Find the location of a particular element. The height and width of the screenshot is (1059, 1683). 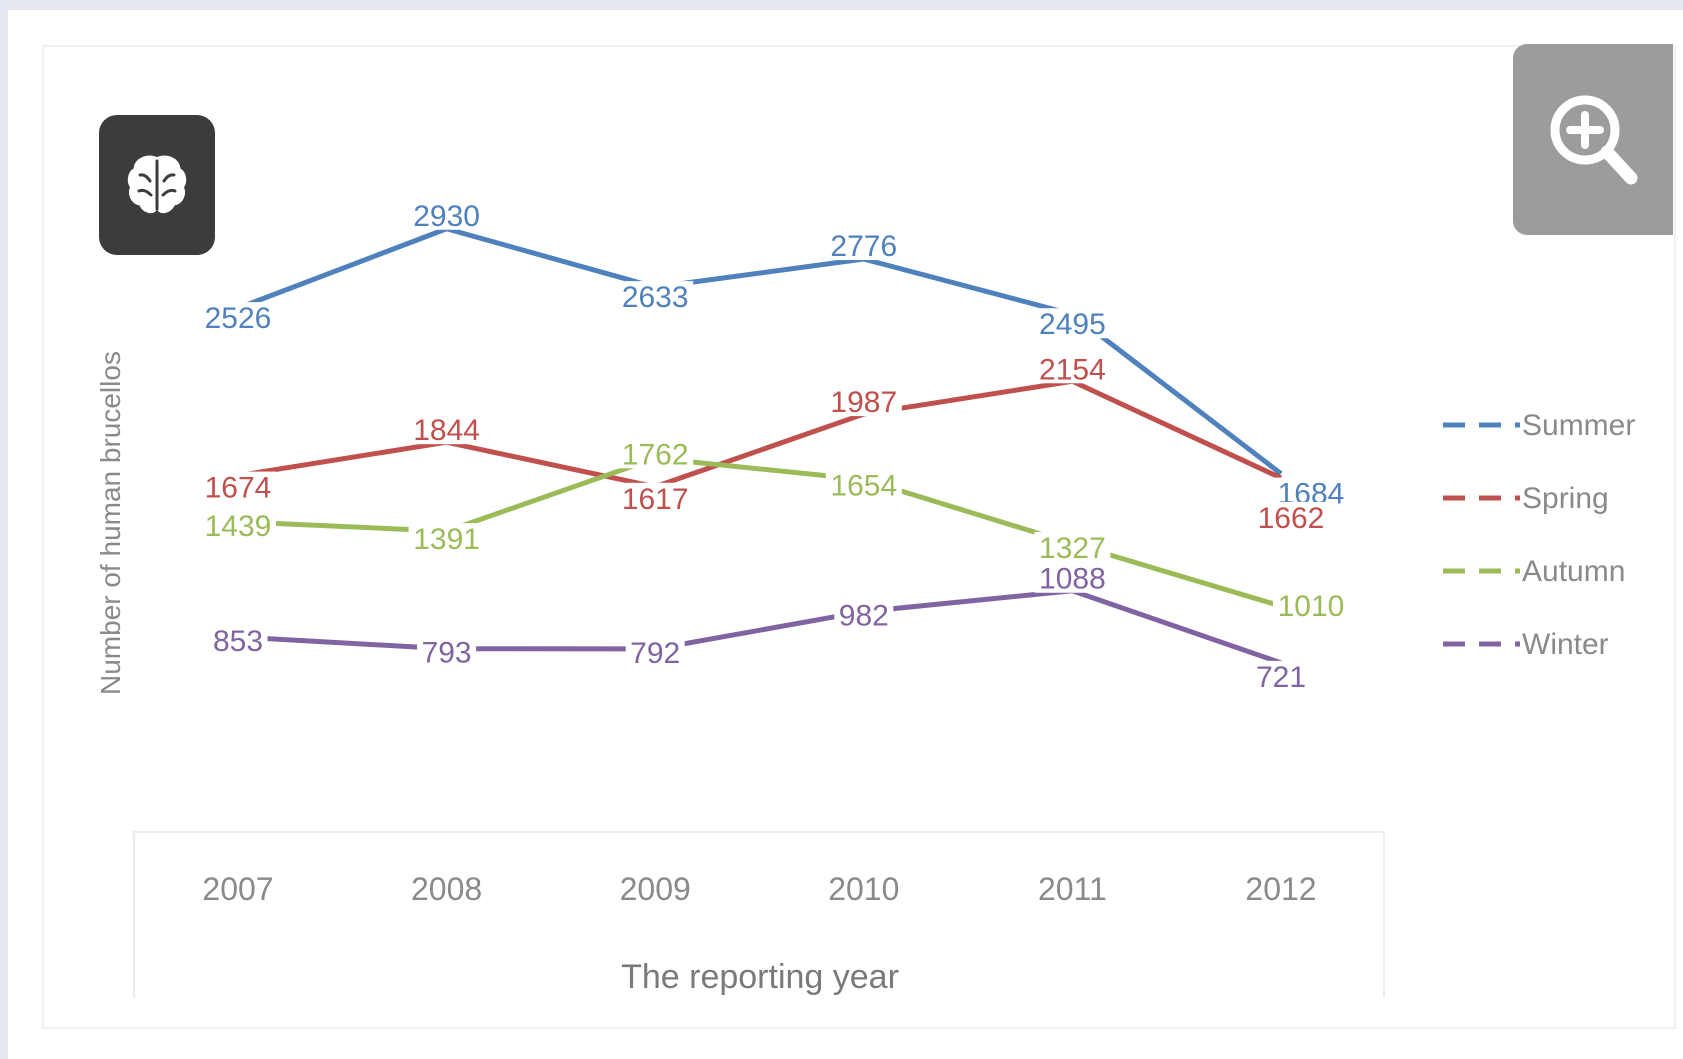

data-label-summer-2010: 2776 is located at coordinates (863, 246).